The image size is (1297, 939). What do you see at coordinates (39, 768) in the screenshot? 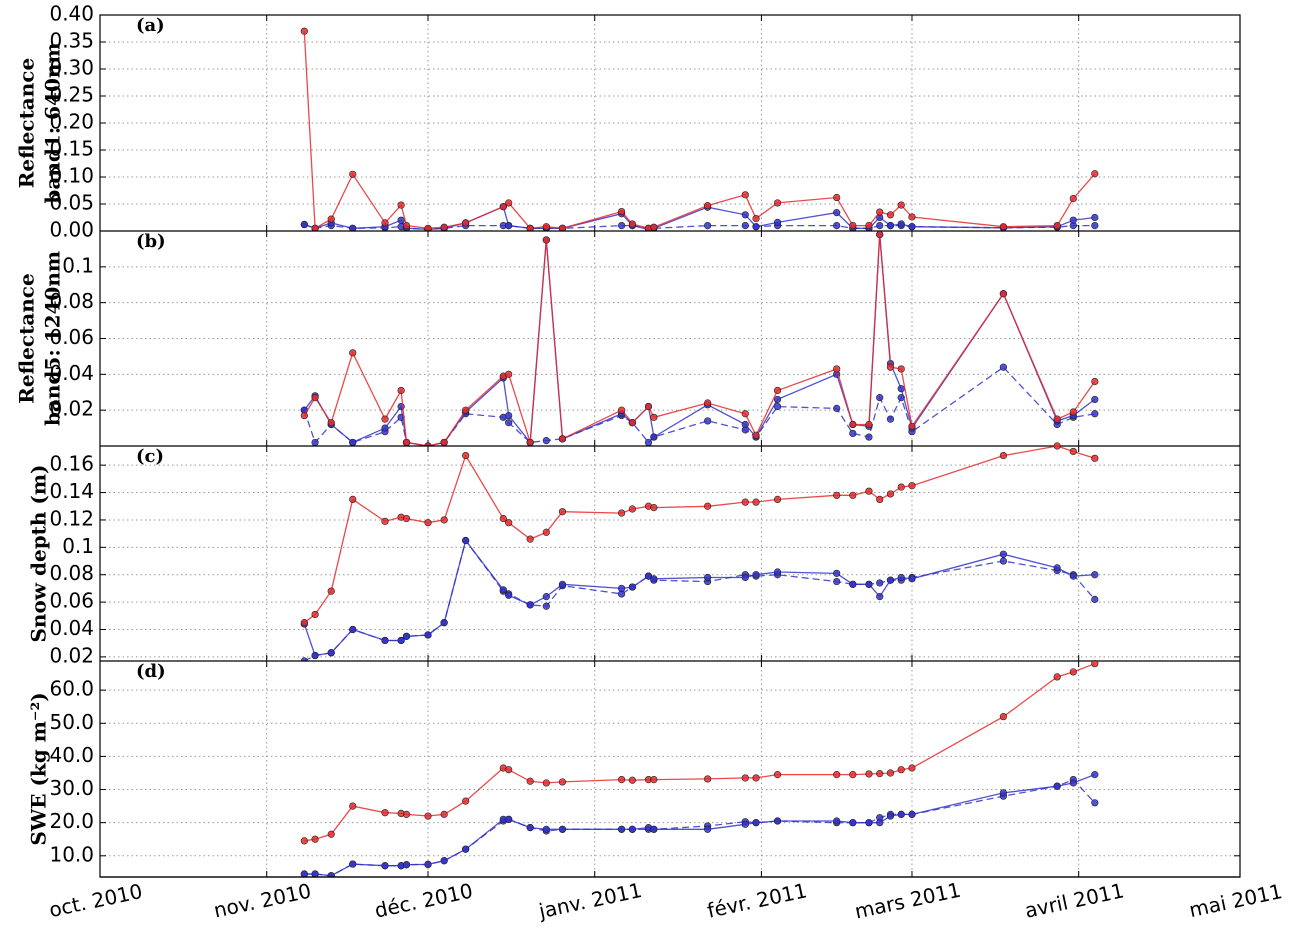
I see `y-axis-label: SWE (kg m⁻²)` at bounding box center [39, 768].